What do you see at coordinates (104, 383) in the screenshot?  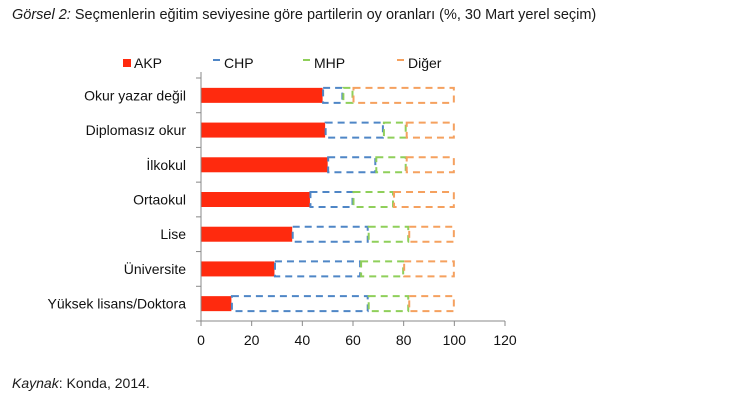 I see `source-text: : Konda, 2014.` at bounding box center [104, 383].